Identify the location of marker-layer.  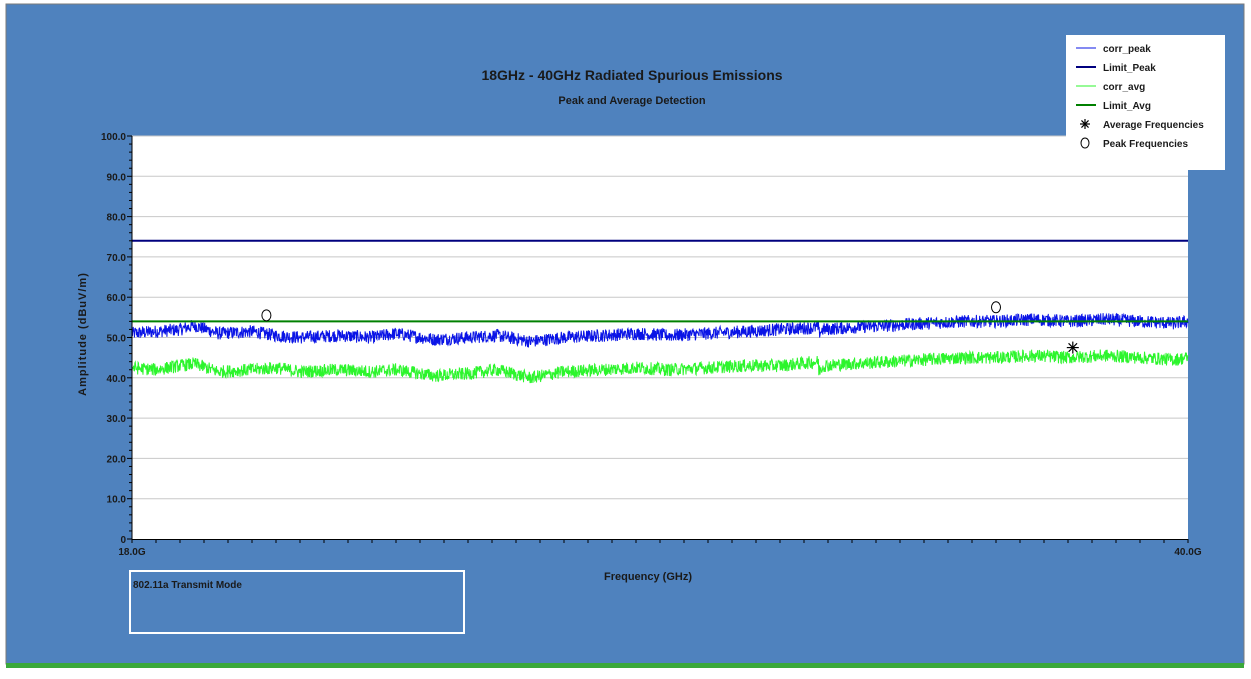
(670, 327).